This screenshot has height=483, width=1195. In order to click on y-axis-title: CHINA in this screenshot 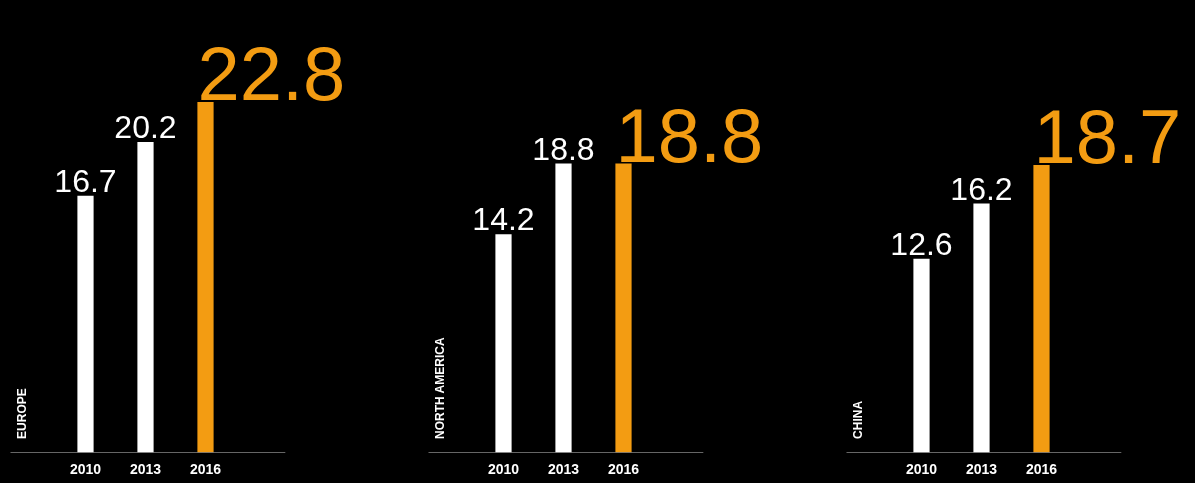, I will do `click(857, 419)`.